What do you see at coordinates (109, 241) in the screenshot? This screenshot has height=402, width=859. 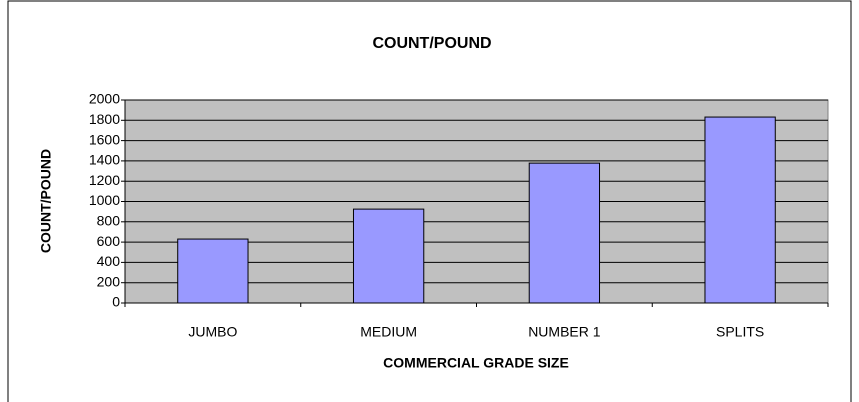 I see `y-tick-label: 600` at bounding box center [109, 241].